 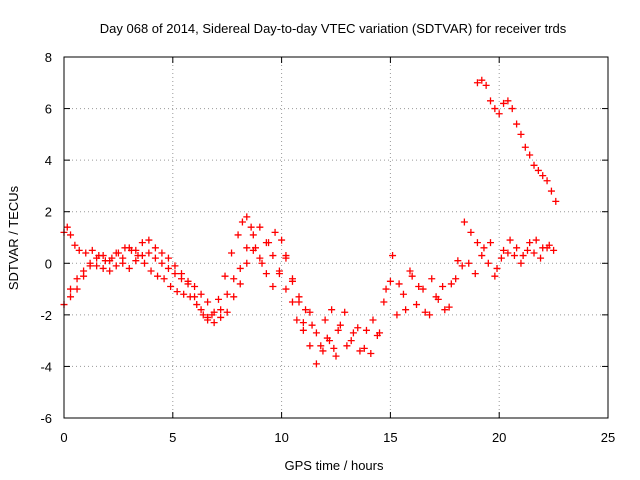 I want to click on y-tick-label: 4, so click(x=48, y=160).